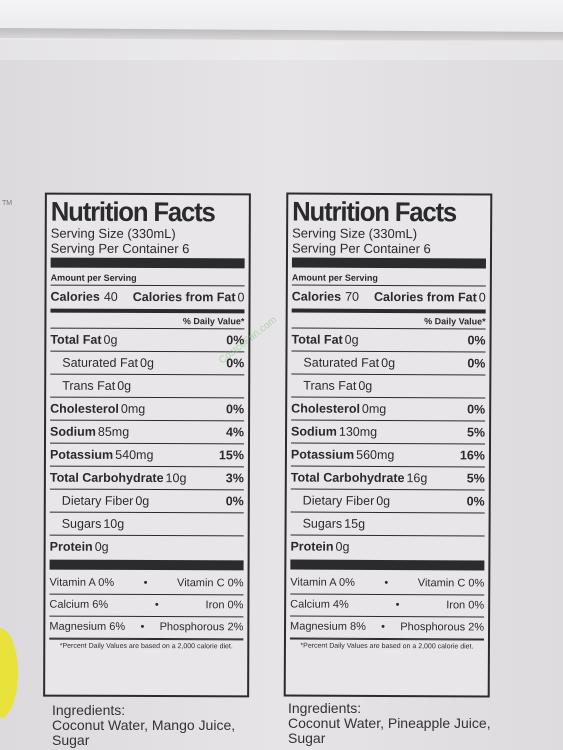 The height and width of the screenshot is (750, 563). I want to click on calories-cell: Calories 40, so click(83, 297).